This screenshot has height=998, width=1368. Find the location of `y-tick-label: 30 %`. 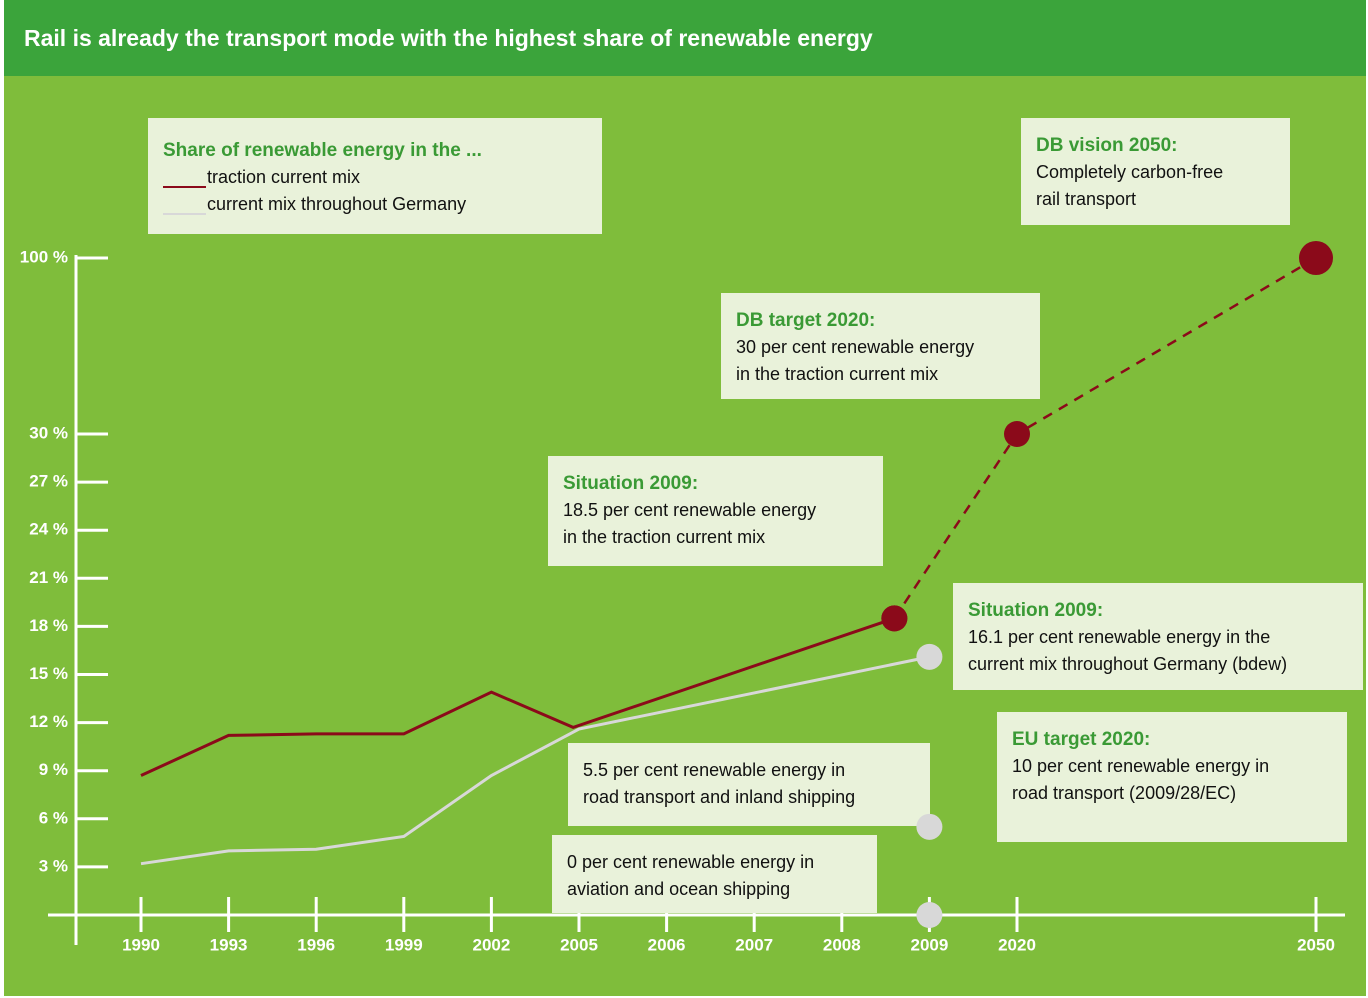

y-tick-label: 30 % is located at coordinates (48, 432).